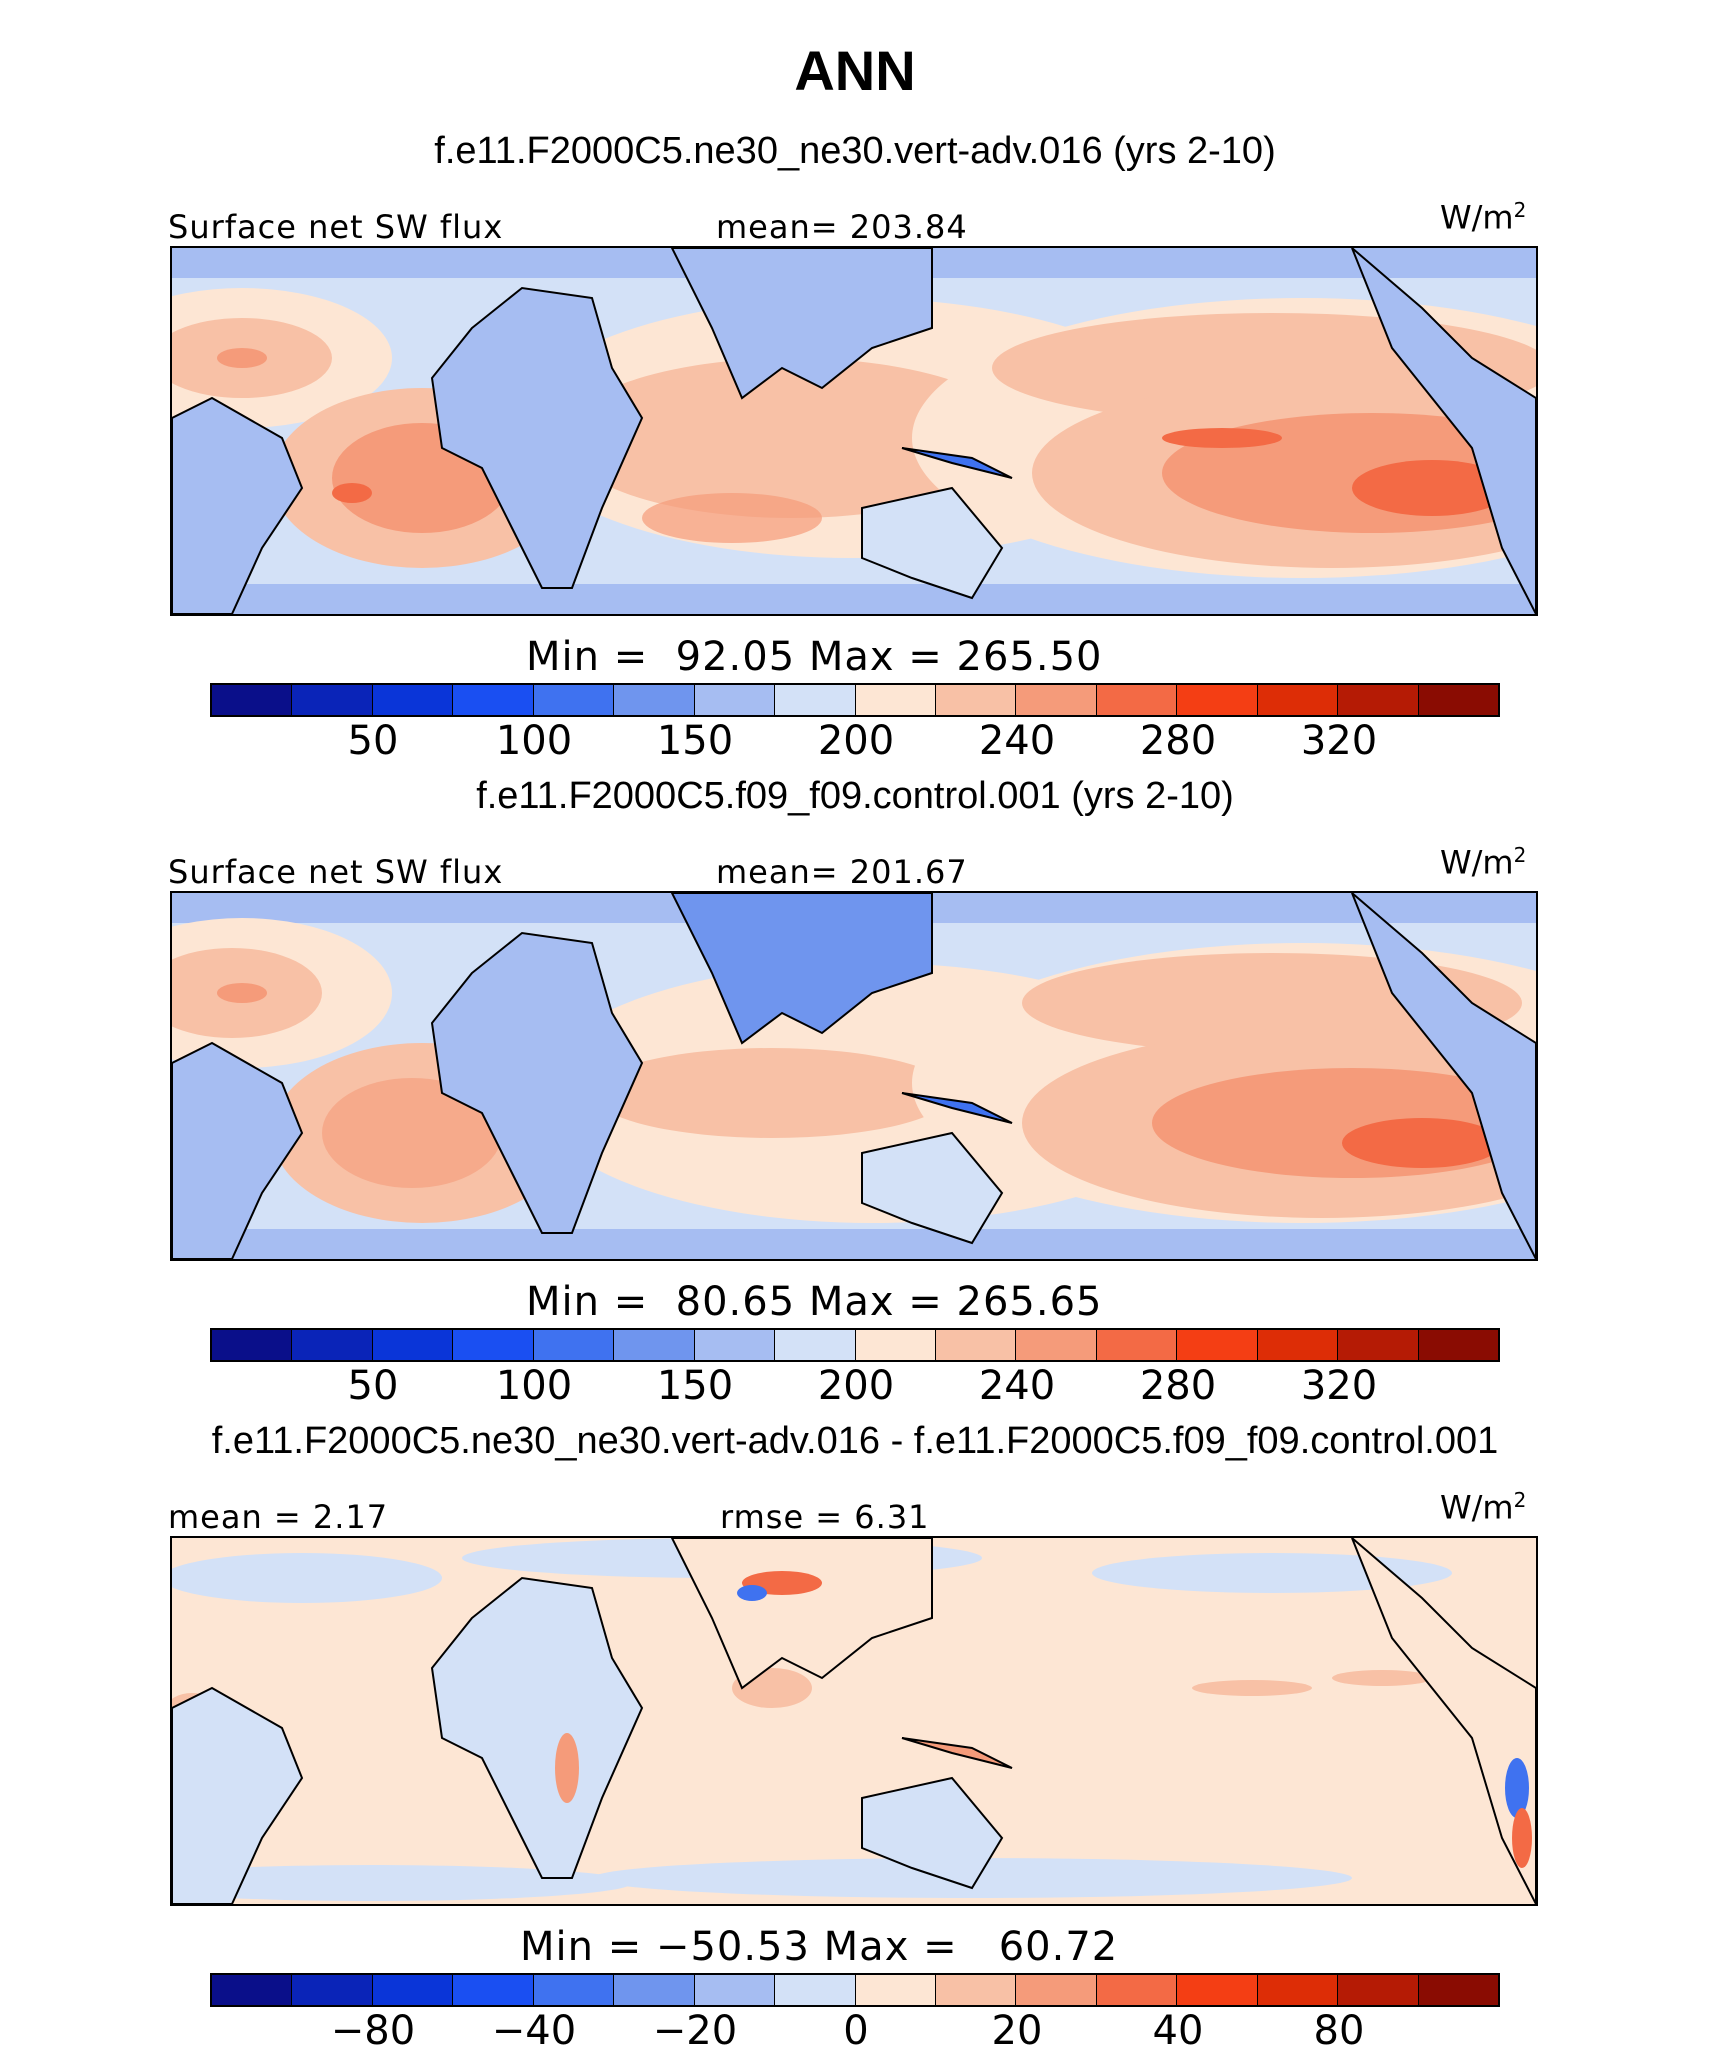  What do you see at coordinates (1017, 741) in the screenshot?
I see `panel-1-tick-label: 240` at bounding box center [1017, 741].